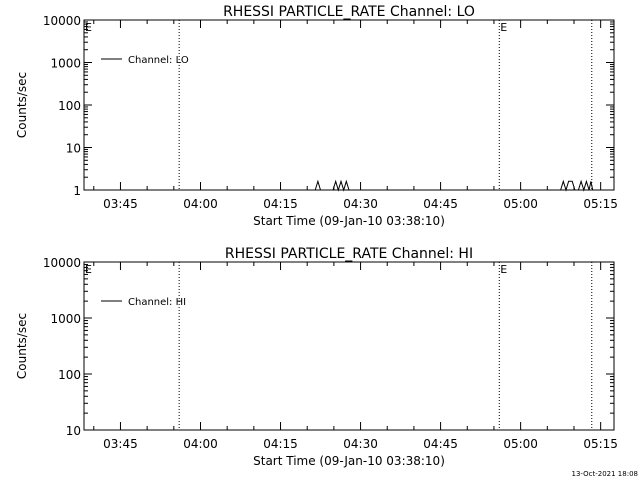  What do you see at coordinates (349, 12) in the screenshot?
I see `chart-title: RHESSI PARTICLE_RATE Channel: LO` at bounding box center [349, 12].